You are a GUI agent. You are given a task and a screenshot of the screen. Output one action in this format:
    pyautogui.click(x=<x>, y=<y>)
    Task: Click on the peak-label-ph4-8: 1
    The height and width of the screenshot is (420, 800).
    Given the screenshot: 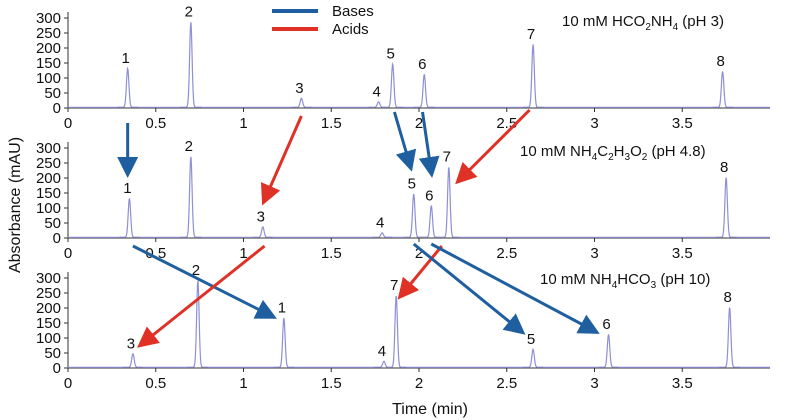 What is the action you would take?
    pyautogui.click(x=127, y=188)
    